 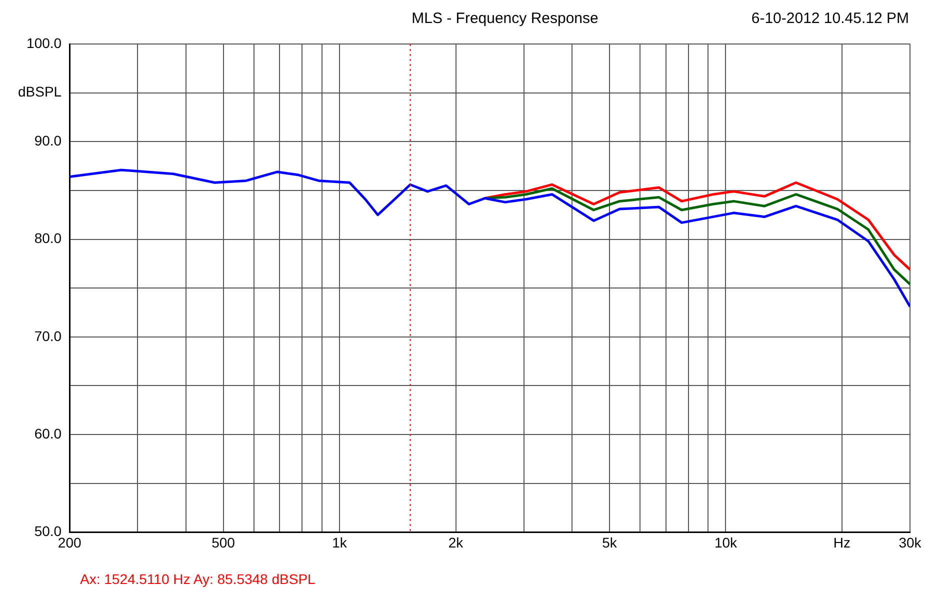 What do you see at coordinates (505, 18) in the screenshot?
I see `chart-title: MLS - Frequency Response` at bounding box center [505, 18].